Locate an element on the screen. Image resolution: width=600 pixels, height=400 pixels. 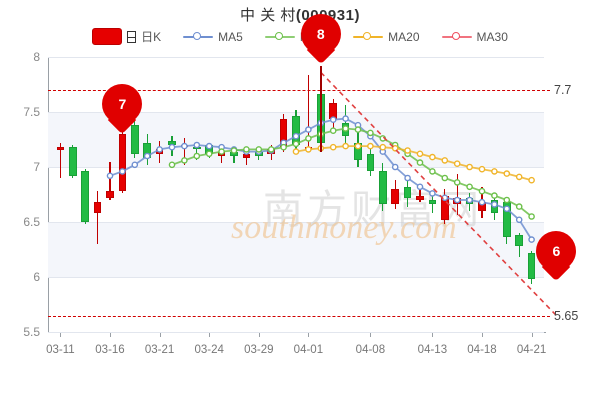
ma10-swatch-icon is located at coordinates (279, 37).